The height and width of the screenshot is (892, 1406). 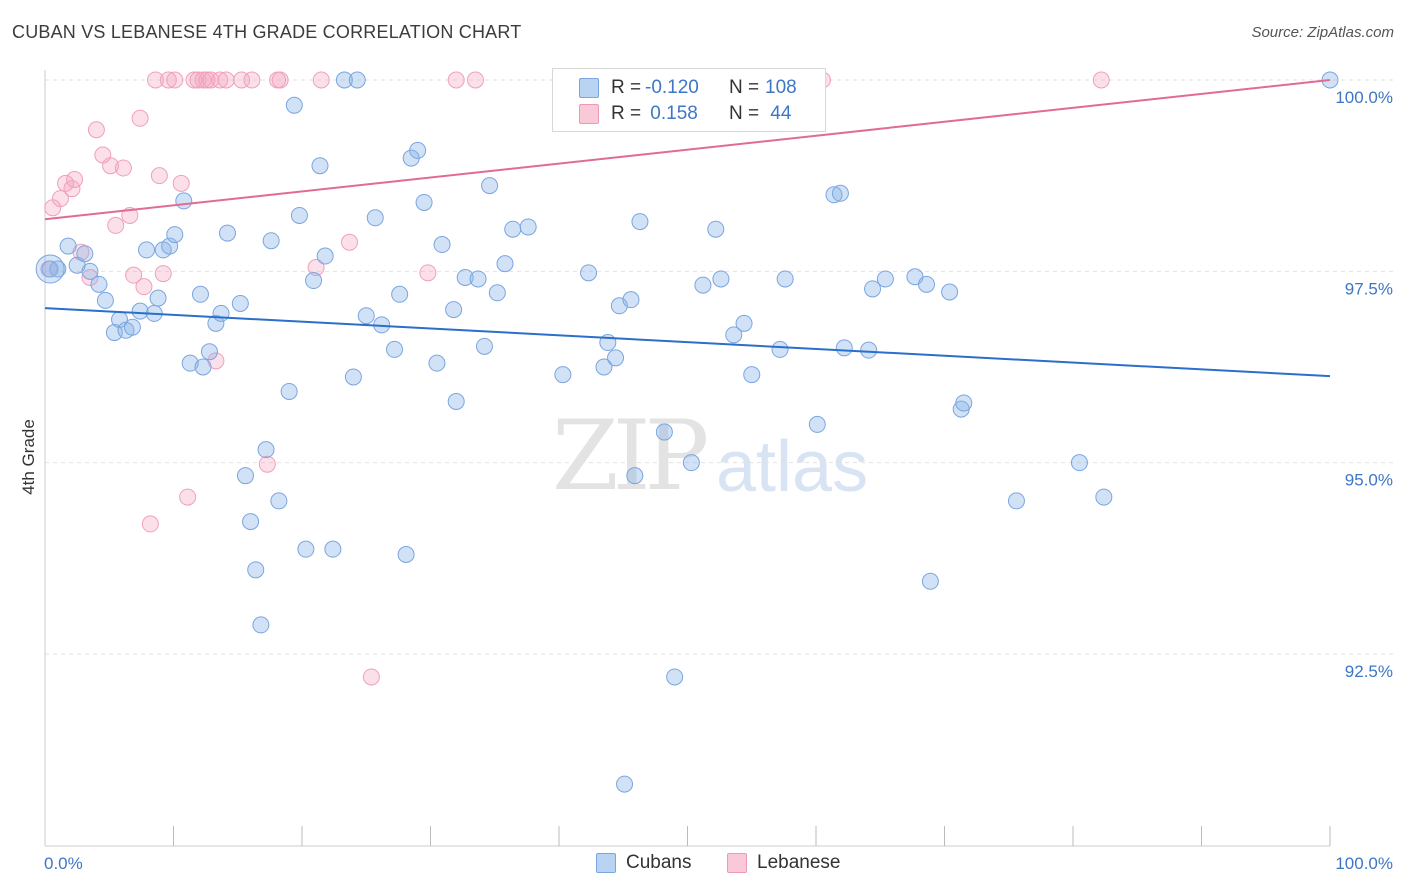 I want to click on lebanese-swatch, so click(x=589, y=114).